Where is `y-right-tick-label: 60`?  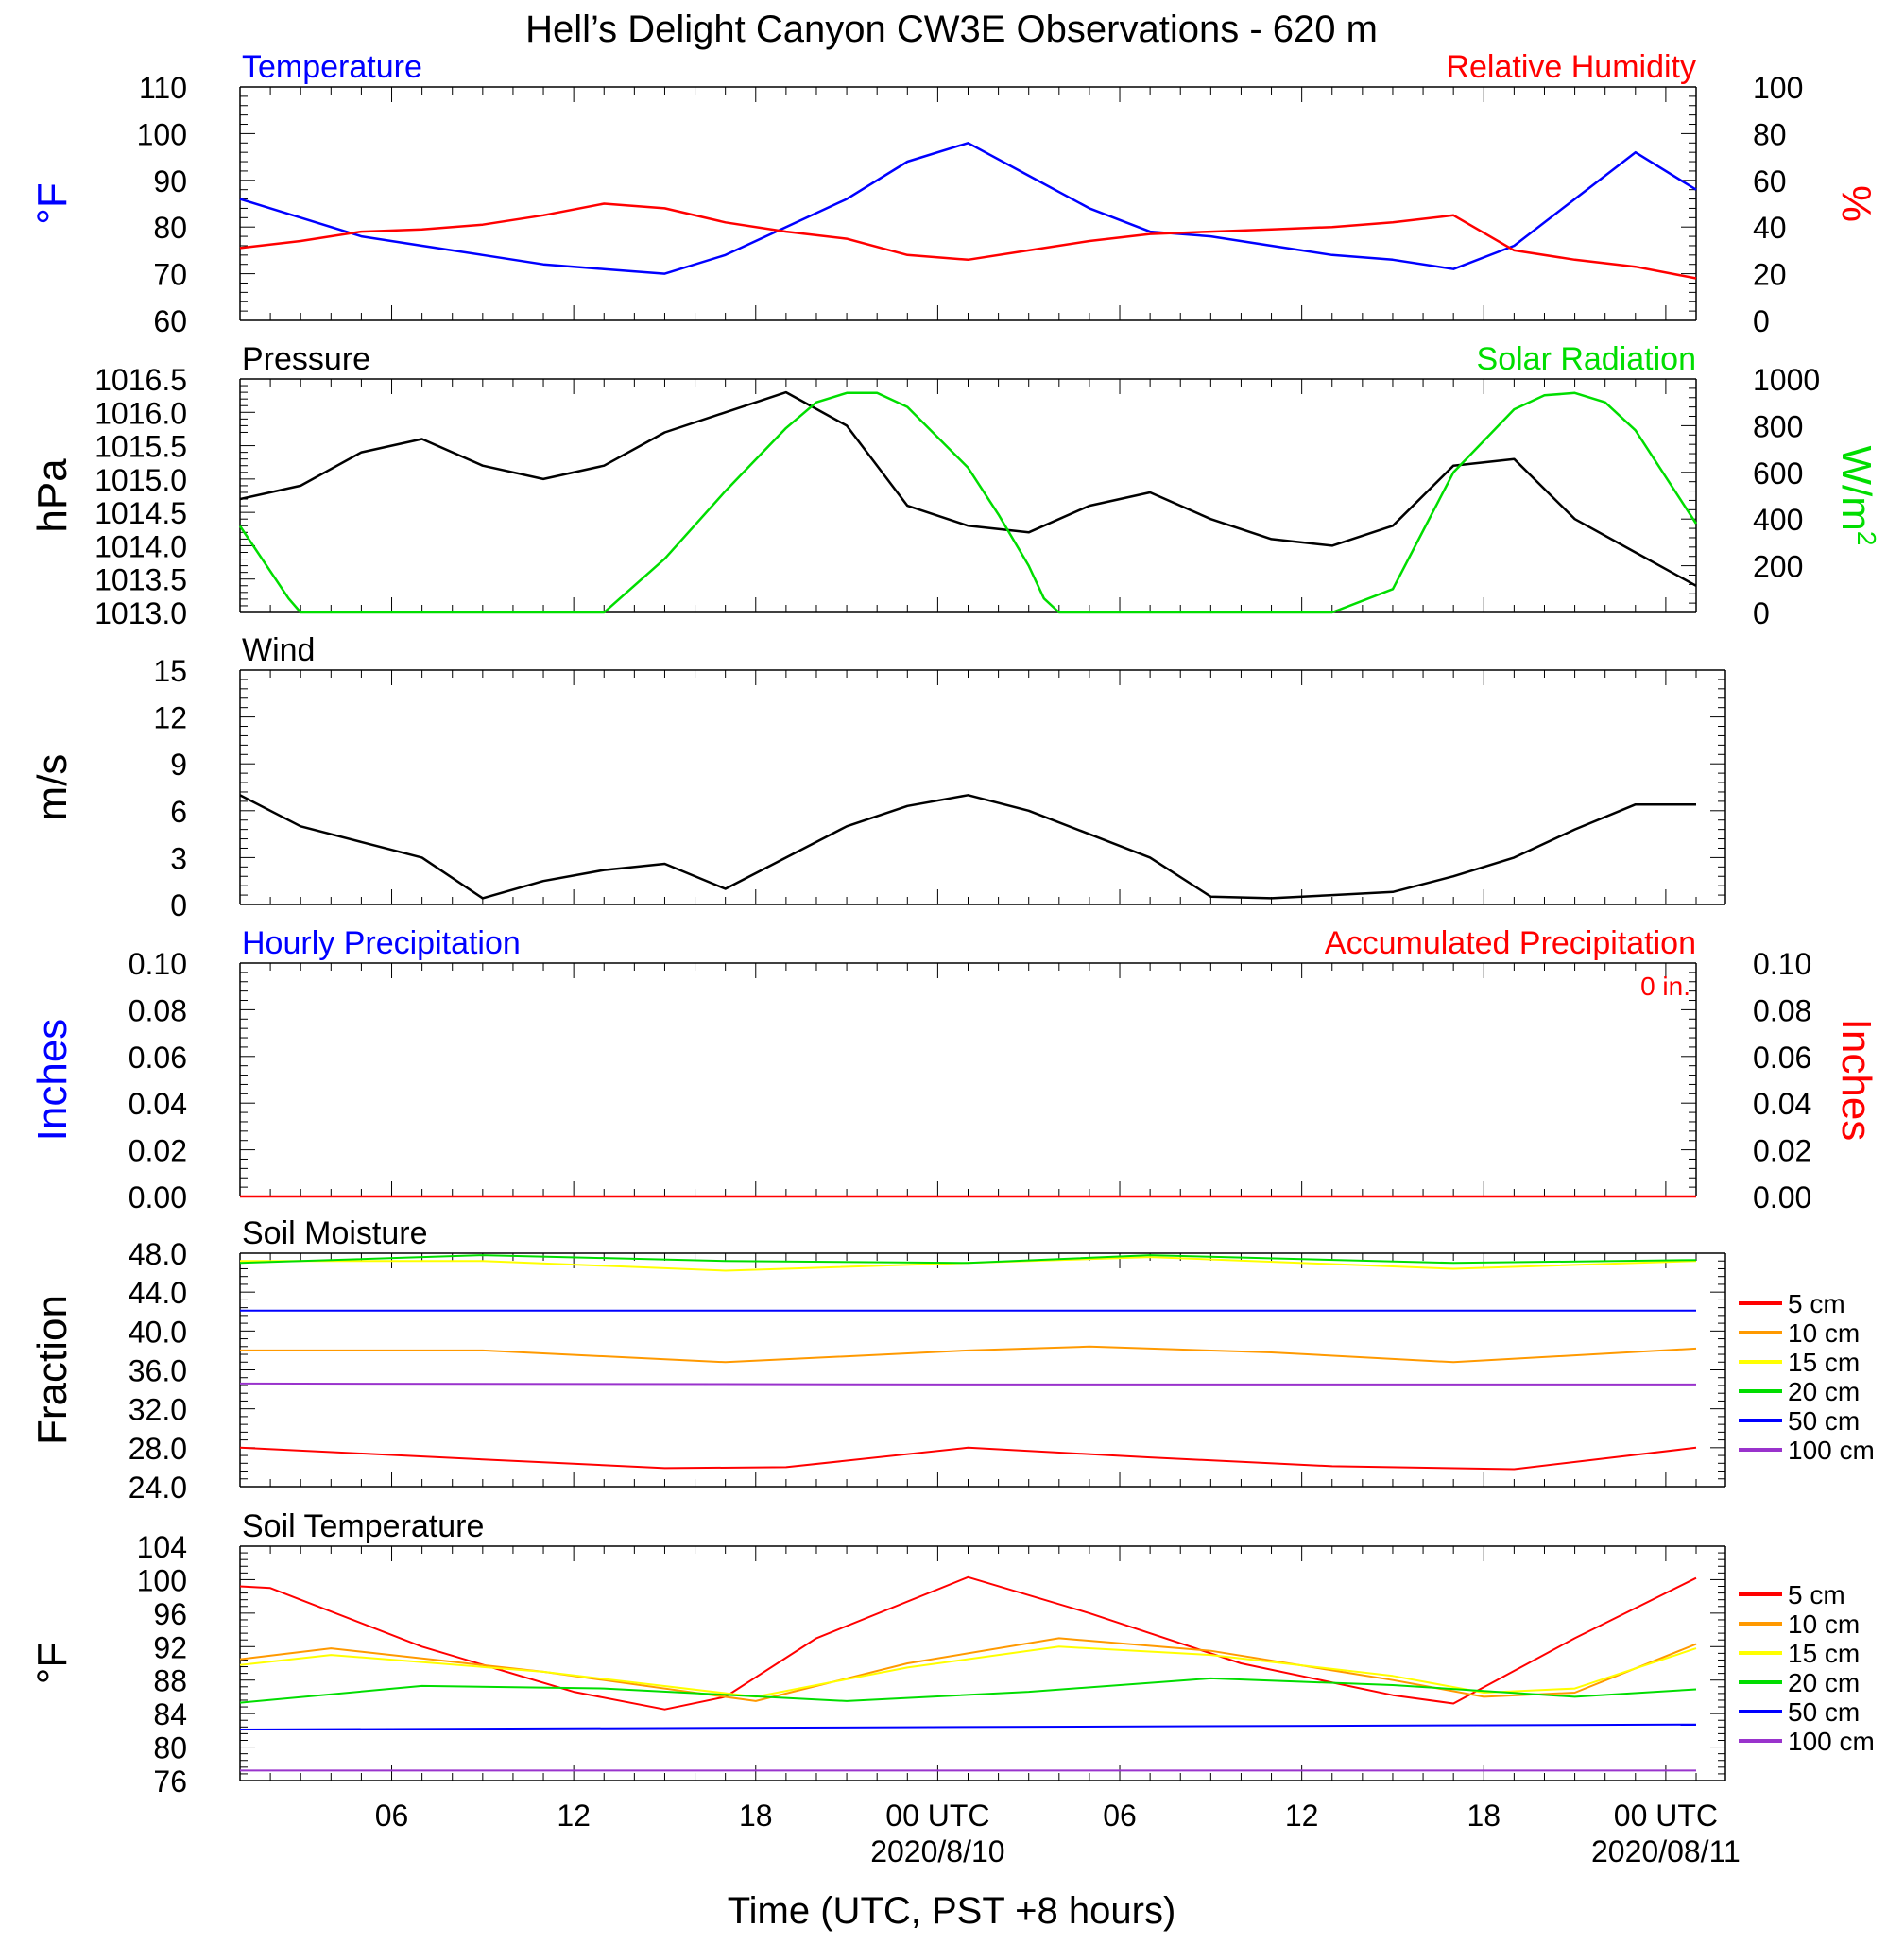
y-right-tick-label: 60 is located at coordinates (1770, 181).